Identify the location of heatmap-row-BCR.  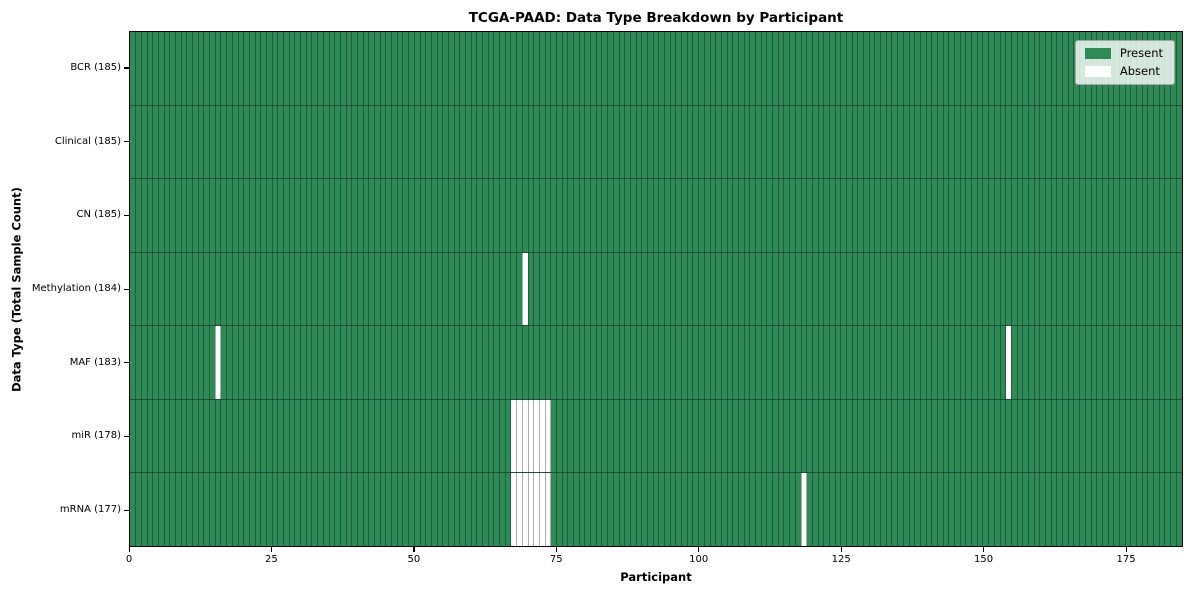
(656, 68).